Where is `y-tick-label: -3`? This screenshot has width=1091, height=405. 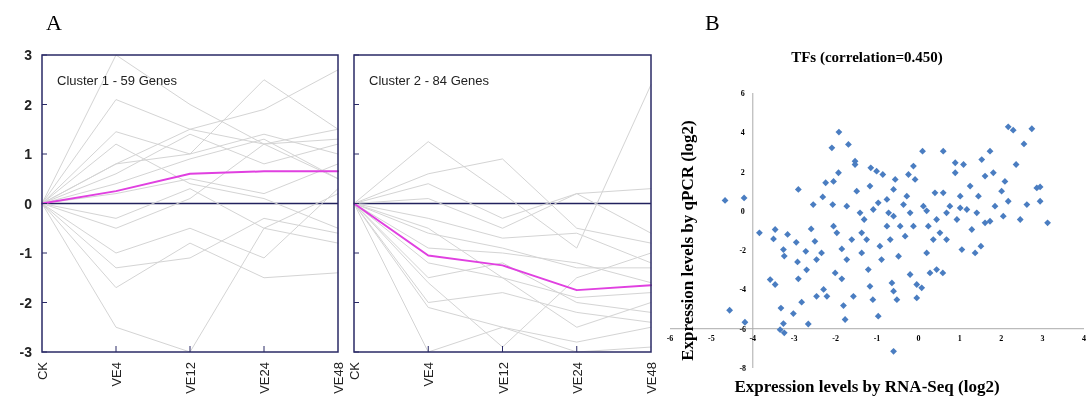 y-tick-label: -3 is located at coordinates (26, 352).